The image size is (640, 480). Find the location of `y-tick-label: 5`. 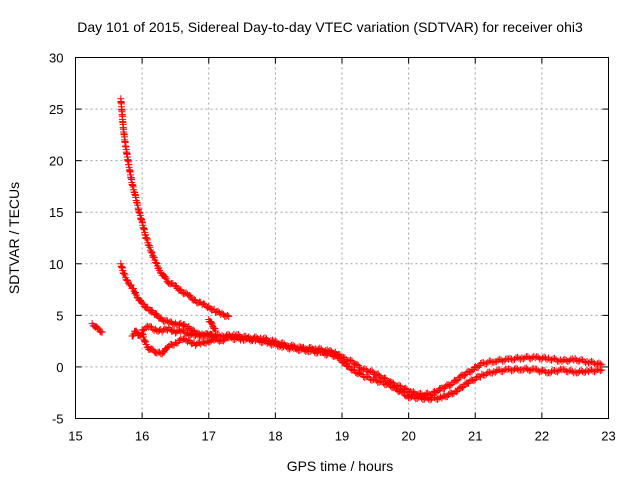

y-tick-label: 5 is located at coordinates (59, 315).